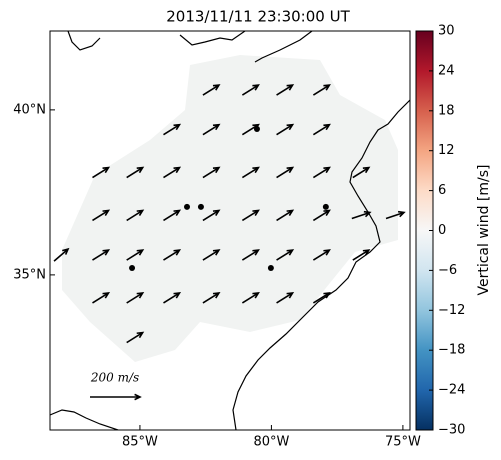 The height and width of the screenshot is (460, 501). I want to click on y-tick-label: 40°N, so click(29, 109).